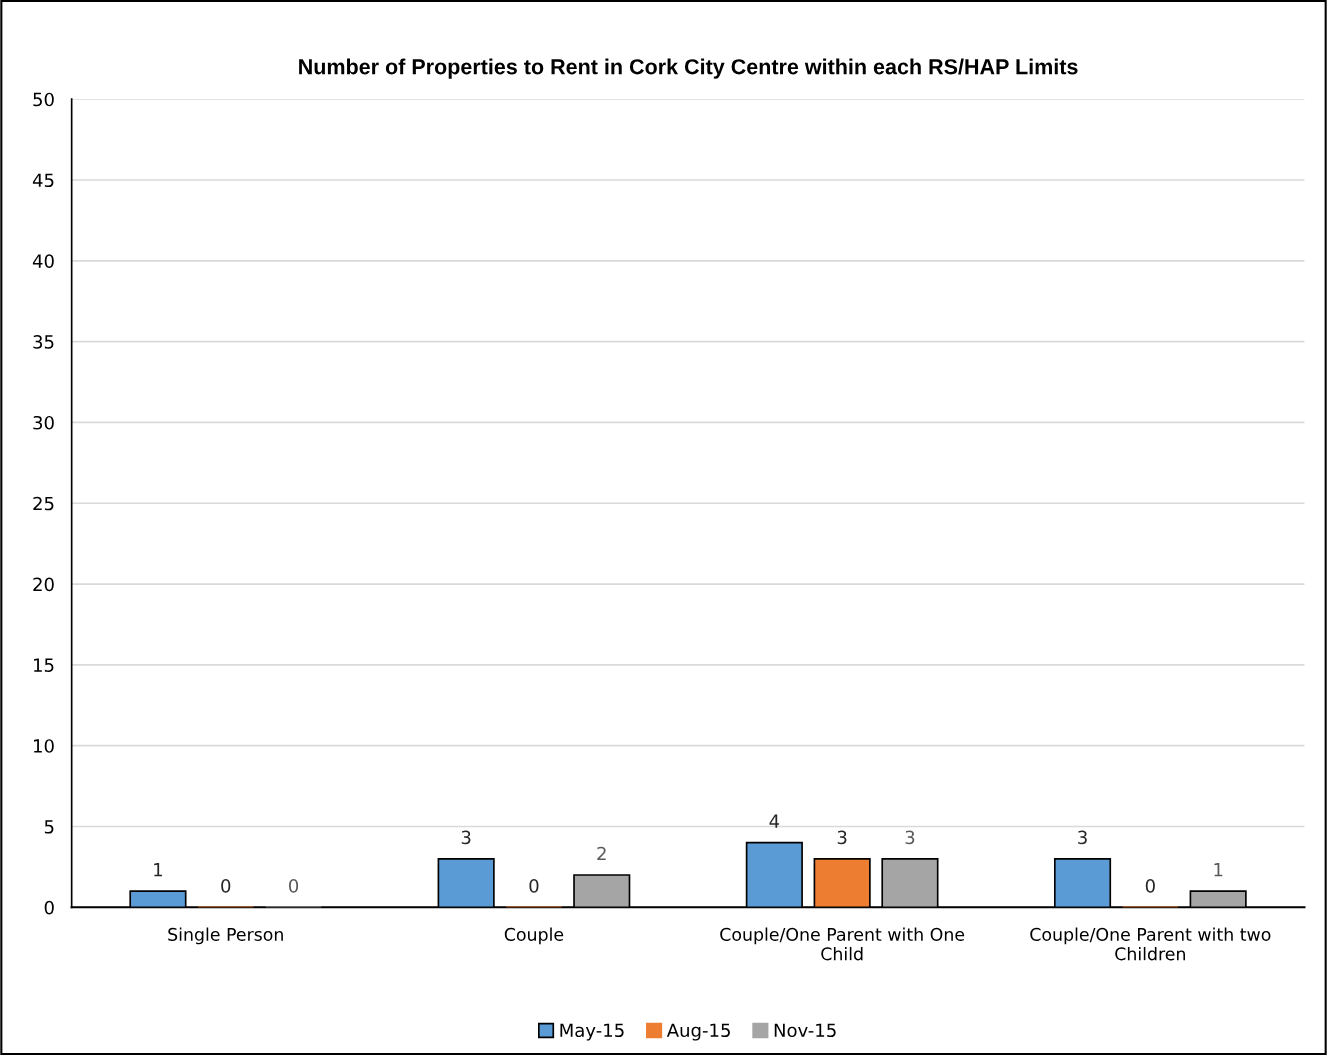  What do you see at coordinates (43, 342) in the screenshot?
I see `y-tick-label: 35` at bounding box center [43, 342].